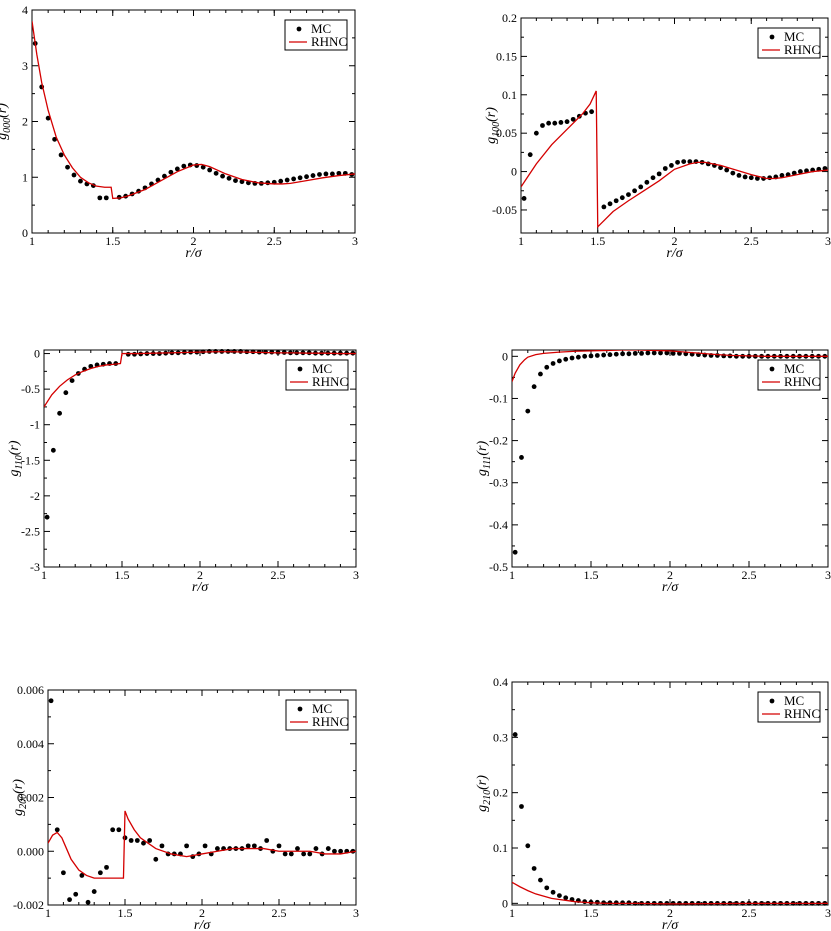  Describe the element at coordinates (30, 798) in the screenshot. I see `y-tick-label: 0.002` at that location.